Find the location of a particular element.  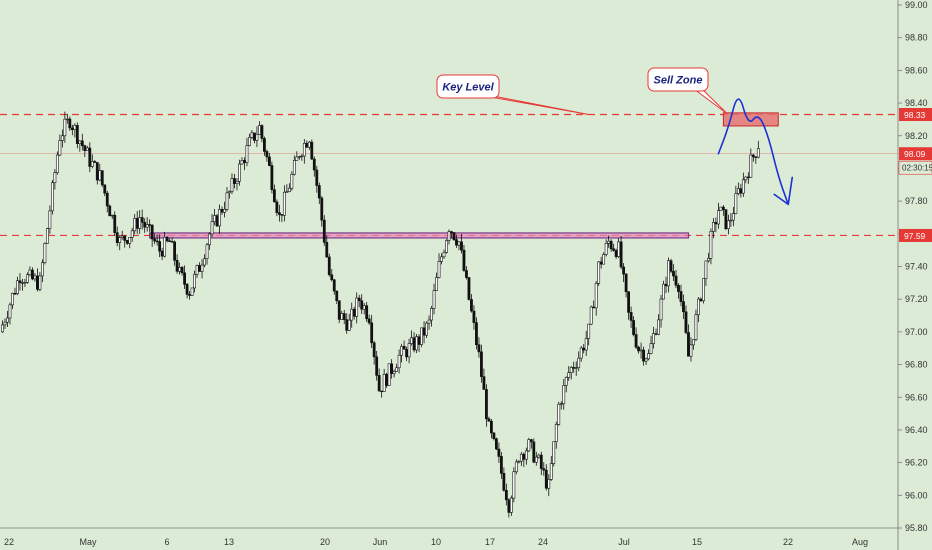

price-level-badge: 98.09 is located at coordinates (915, 154).